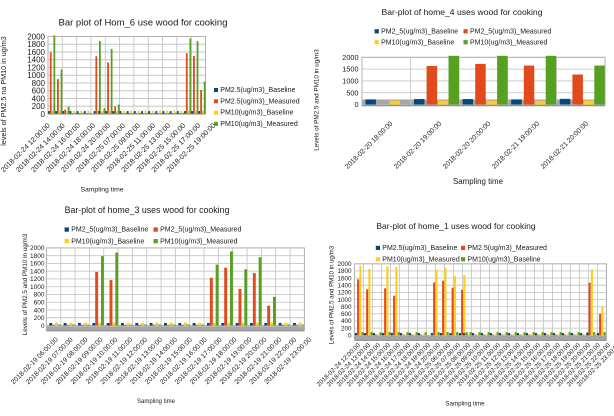  Describe the element at coordinates (147, 210) in the screenshot. I see `svg-text:Bar-plot of home_3 uses wood f: Bar-plot of home_3 uses wood for cooking` at that location.